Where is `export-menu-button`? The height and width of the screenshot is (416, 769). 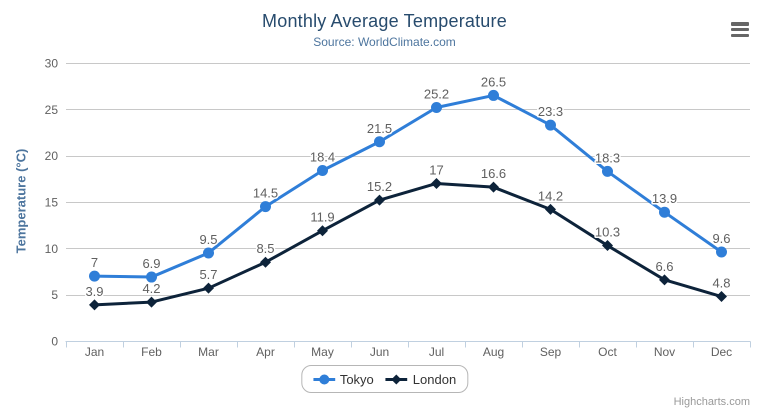 export-menu-button is located at coordinates (740, 29).